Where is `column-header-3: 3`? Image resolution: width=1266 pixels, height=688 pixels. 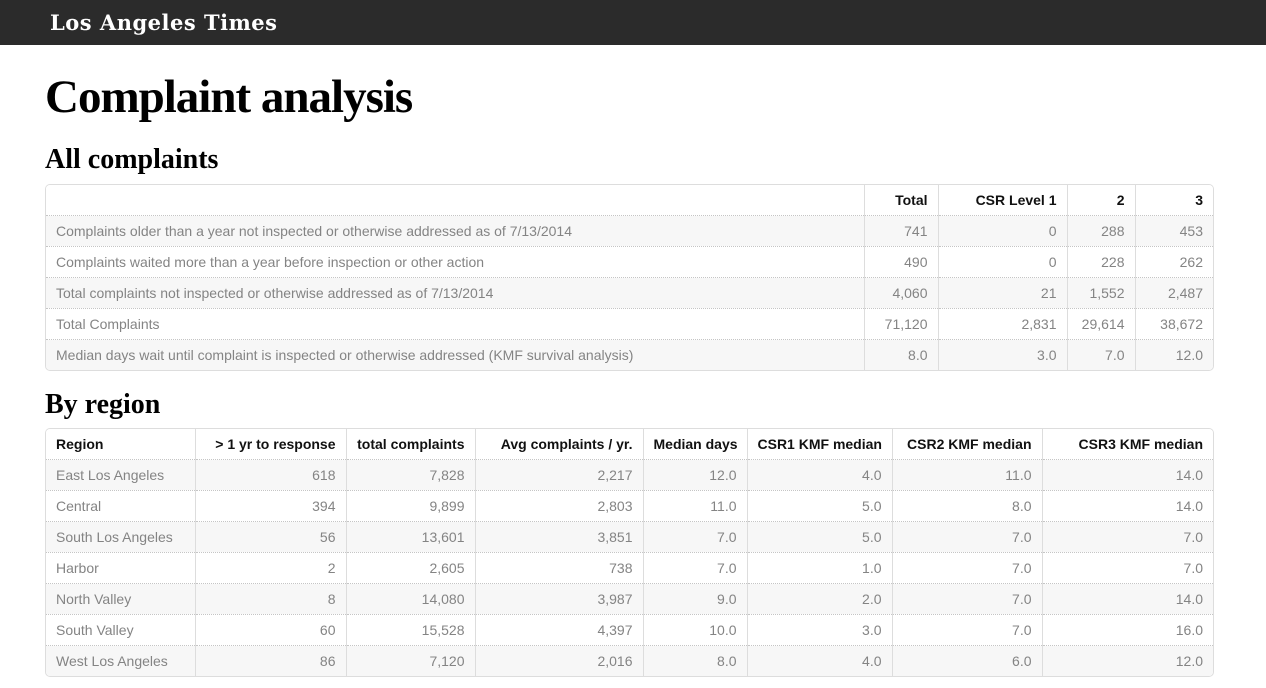 column-header-3: 3 is located at coordinates (1173, 200).